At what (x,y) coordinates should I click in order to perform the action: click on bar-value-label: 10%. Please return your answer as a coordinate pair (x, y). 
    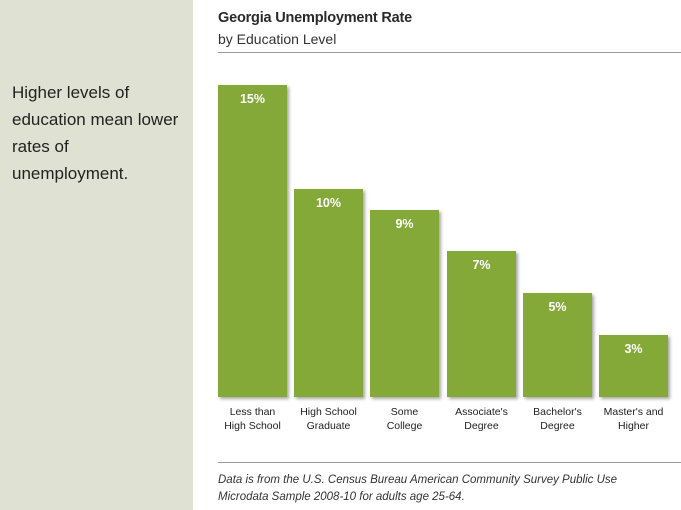
    Looking at the image, I should click on (328, 203).